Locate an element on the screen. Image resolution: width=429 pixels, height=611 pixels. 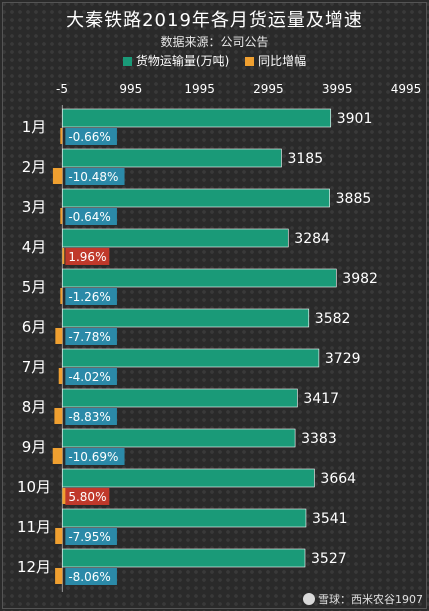
growth-data-label: -1.26% is located at coordinates (89, 297).